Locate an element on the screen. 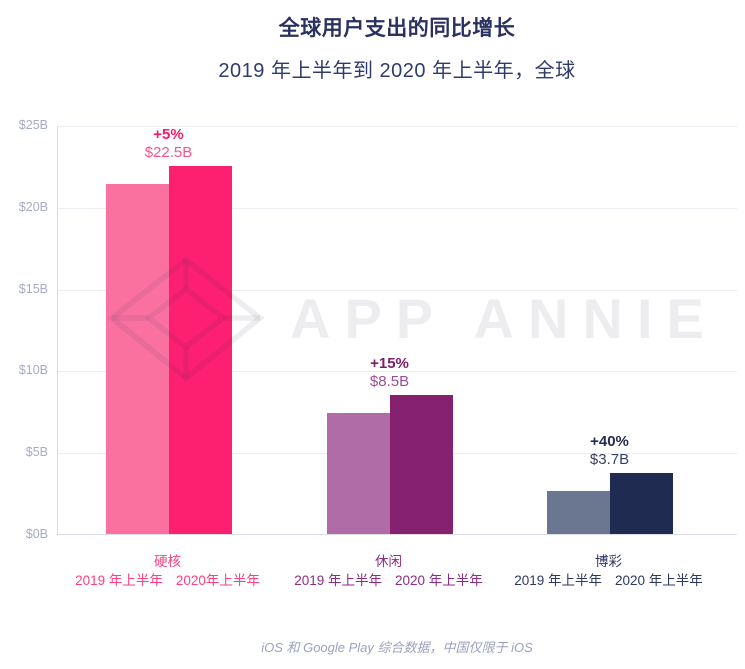 This screenshot has width=745, height=669. bar-group3-2020 is located at coordinates (641, 503).